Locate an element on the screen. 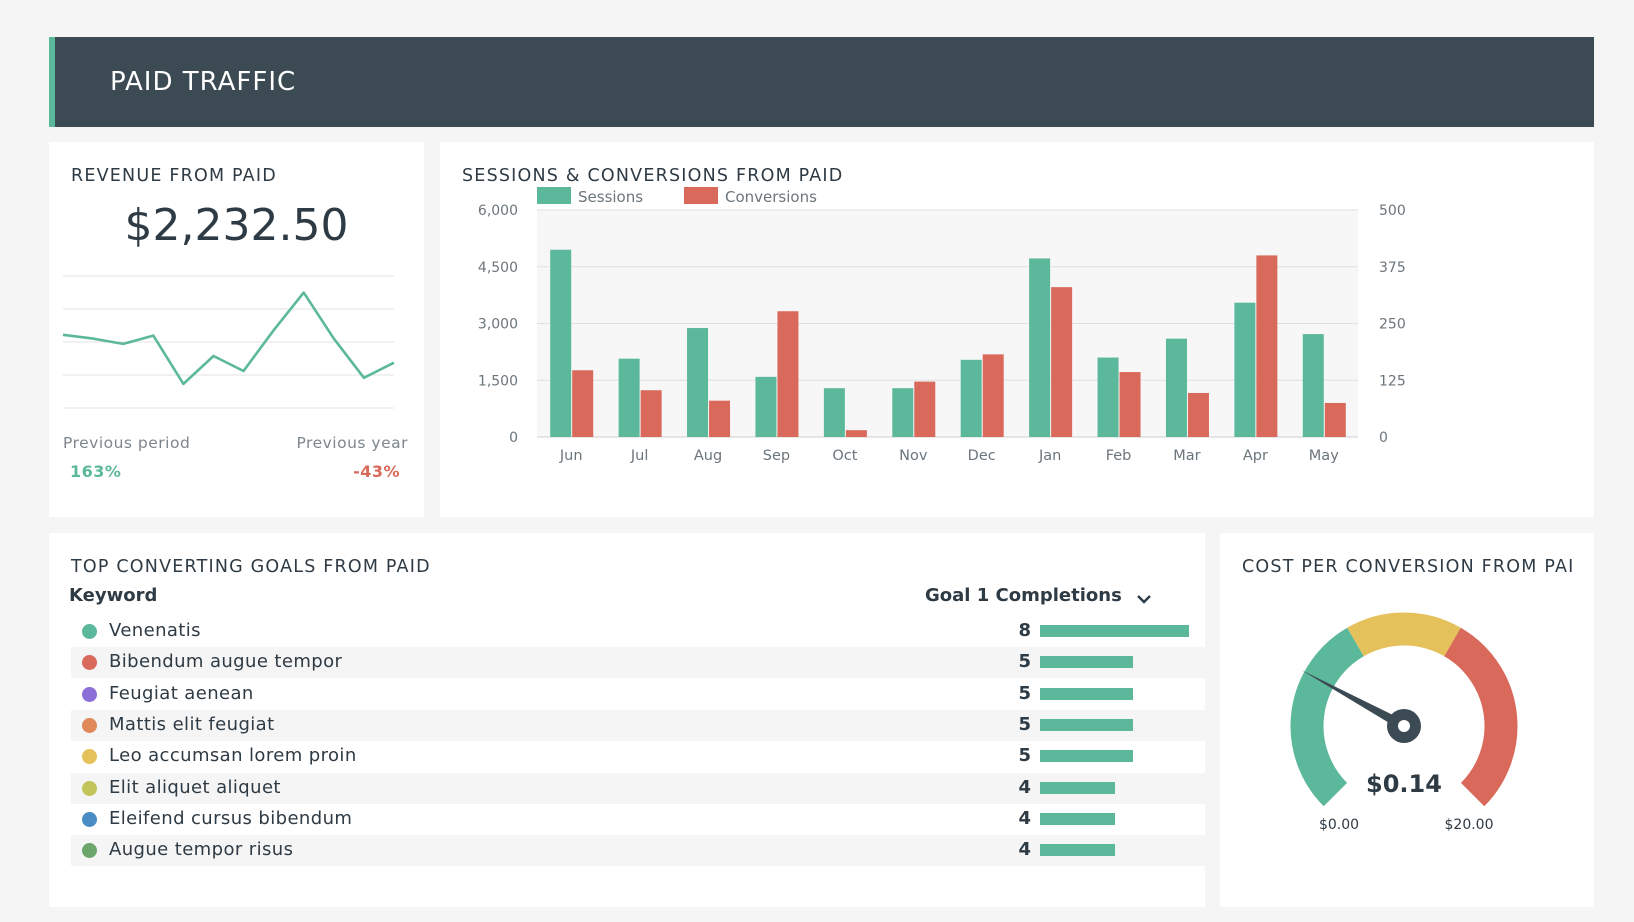 The width and height of the screenshot is (1634, 922). metric-dropdown: Goal 1 Completions is located at coordinates (1070, 597).